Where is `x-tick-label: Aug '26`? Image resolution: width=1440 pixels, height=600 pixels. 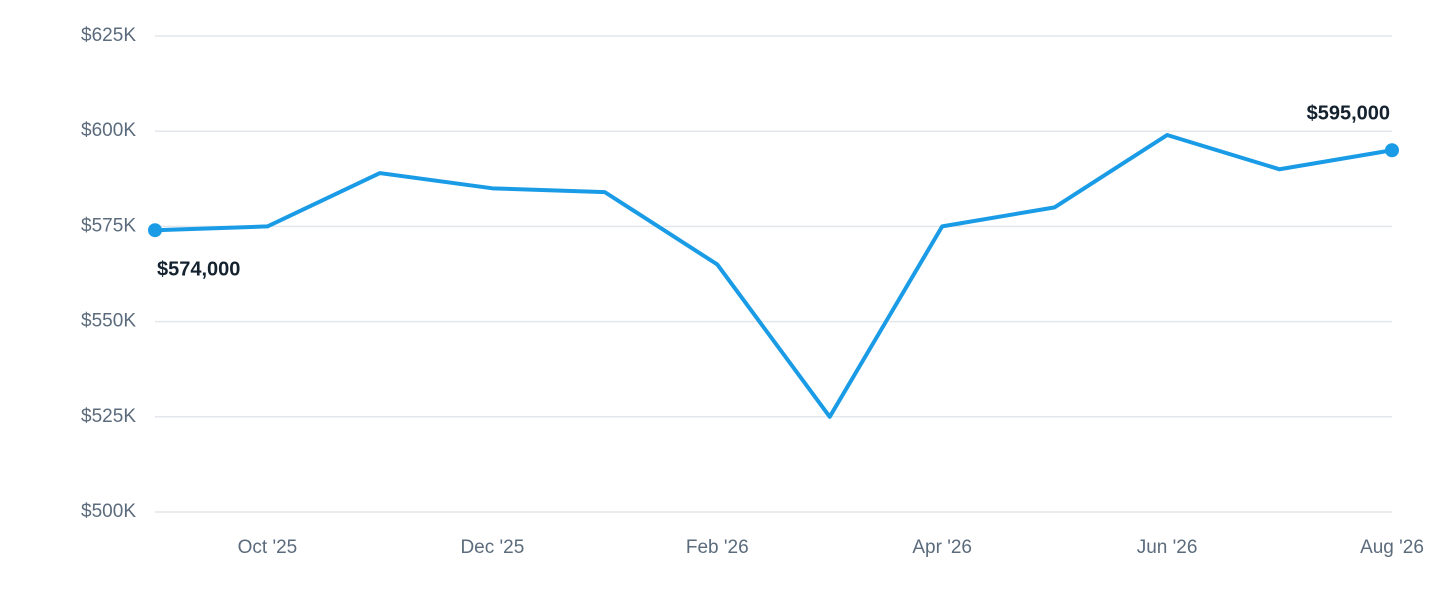
x-tick-label: Aug '26 is located at coordinates (1392, 547).